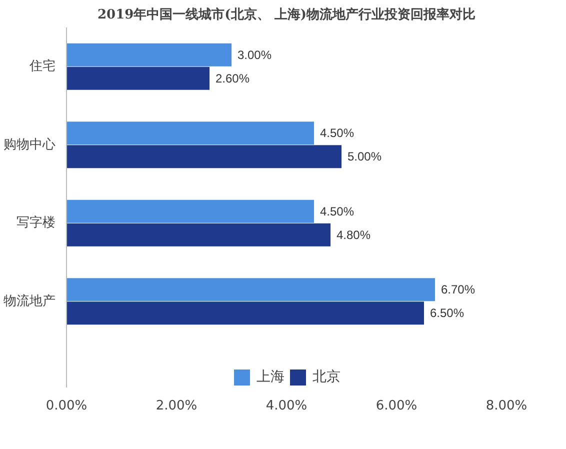  I want to click on data-label: 2.60%, so click(233, 78).